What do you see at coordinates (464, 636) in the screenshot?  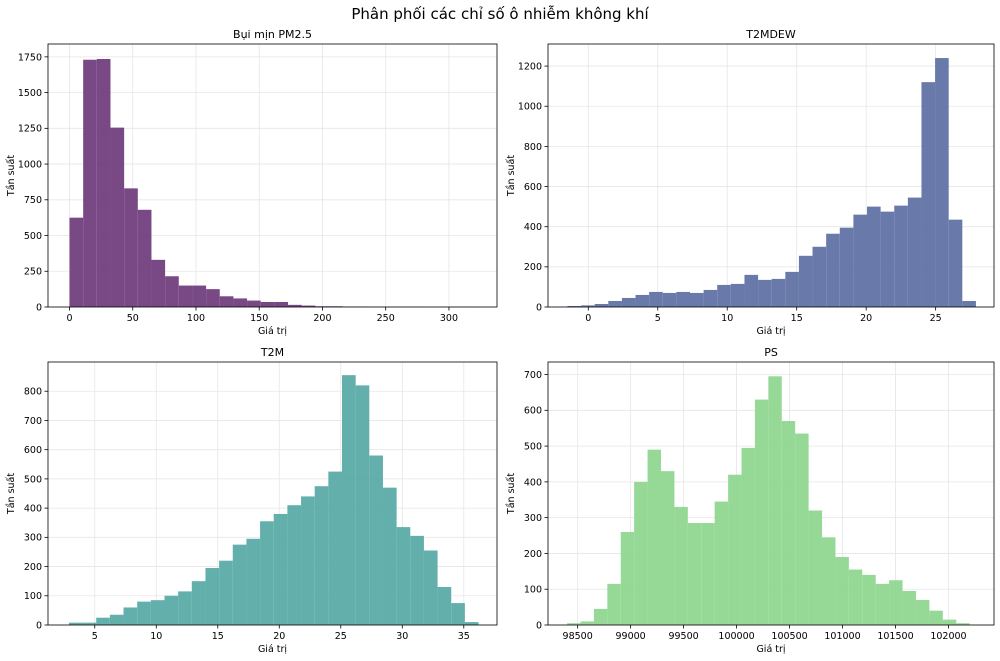 I see `x-tick-label: 35` at bounding box center [464, 636].